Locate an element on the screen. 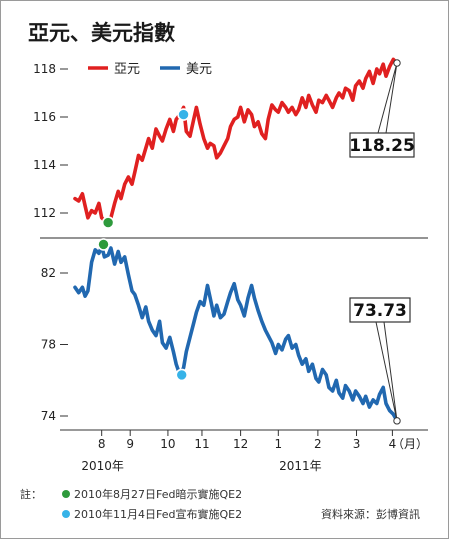 The height and width of the screenshot is (543, 449). usd-callout-box is located at coordinates (380, 310).